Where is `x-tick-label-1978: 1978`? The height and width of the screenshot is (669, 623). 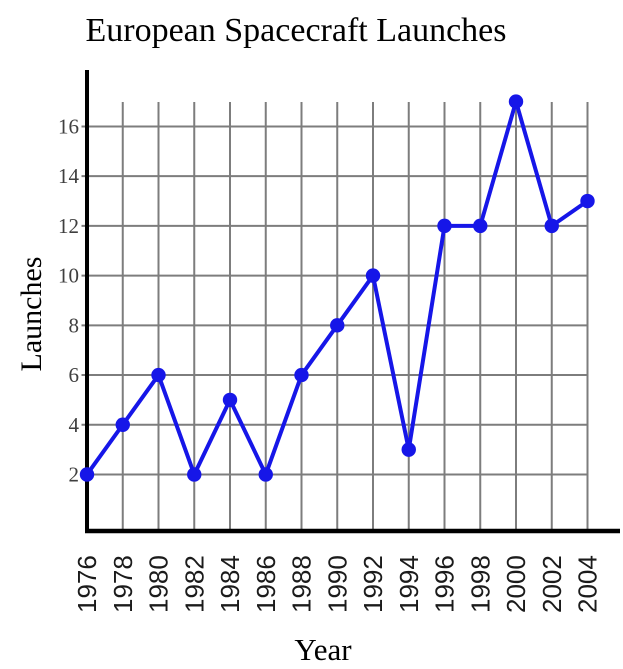 x-tick-label-1978: 1978 is located at coordinates (123, 584).